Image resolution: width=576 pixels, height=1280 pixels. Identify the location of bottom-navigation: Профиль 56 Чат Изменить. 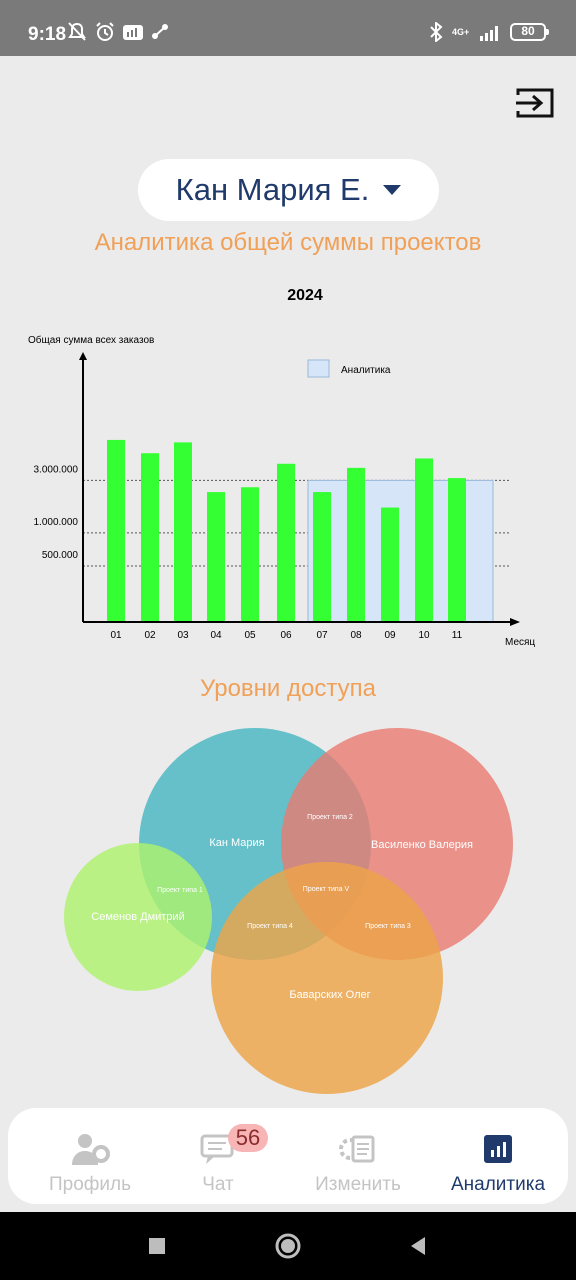
(288, 1156).